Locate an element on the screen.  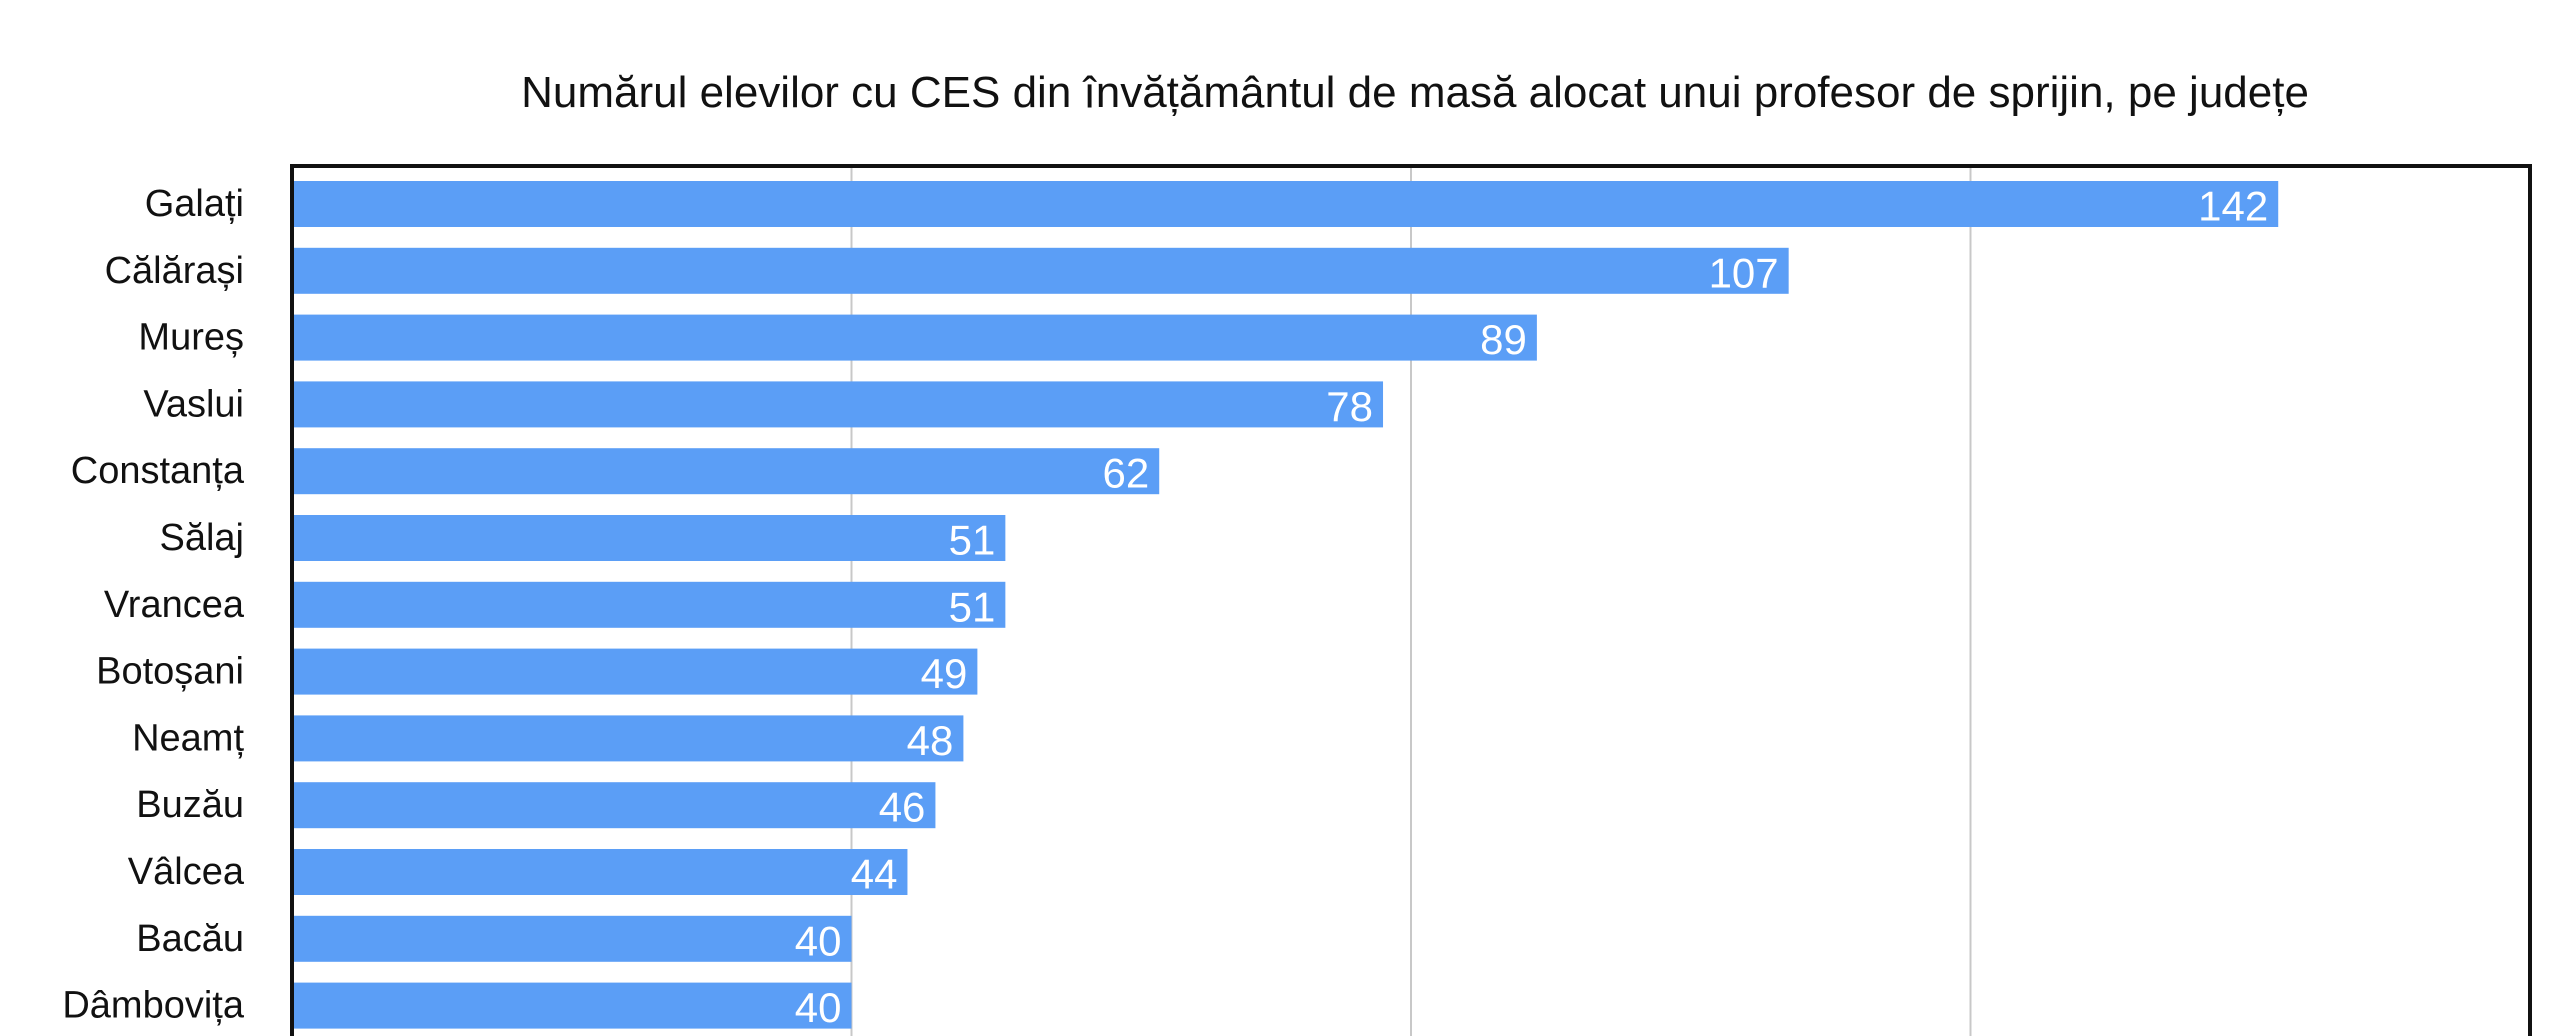
value-label: 46 is located at coordinates (902, 807).